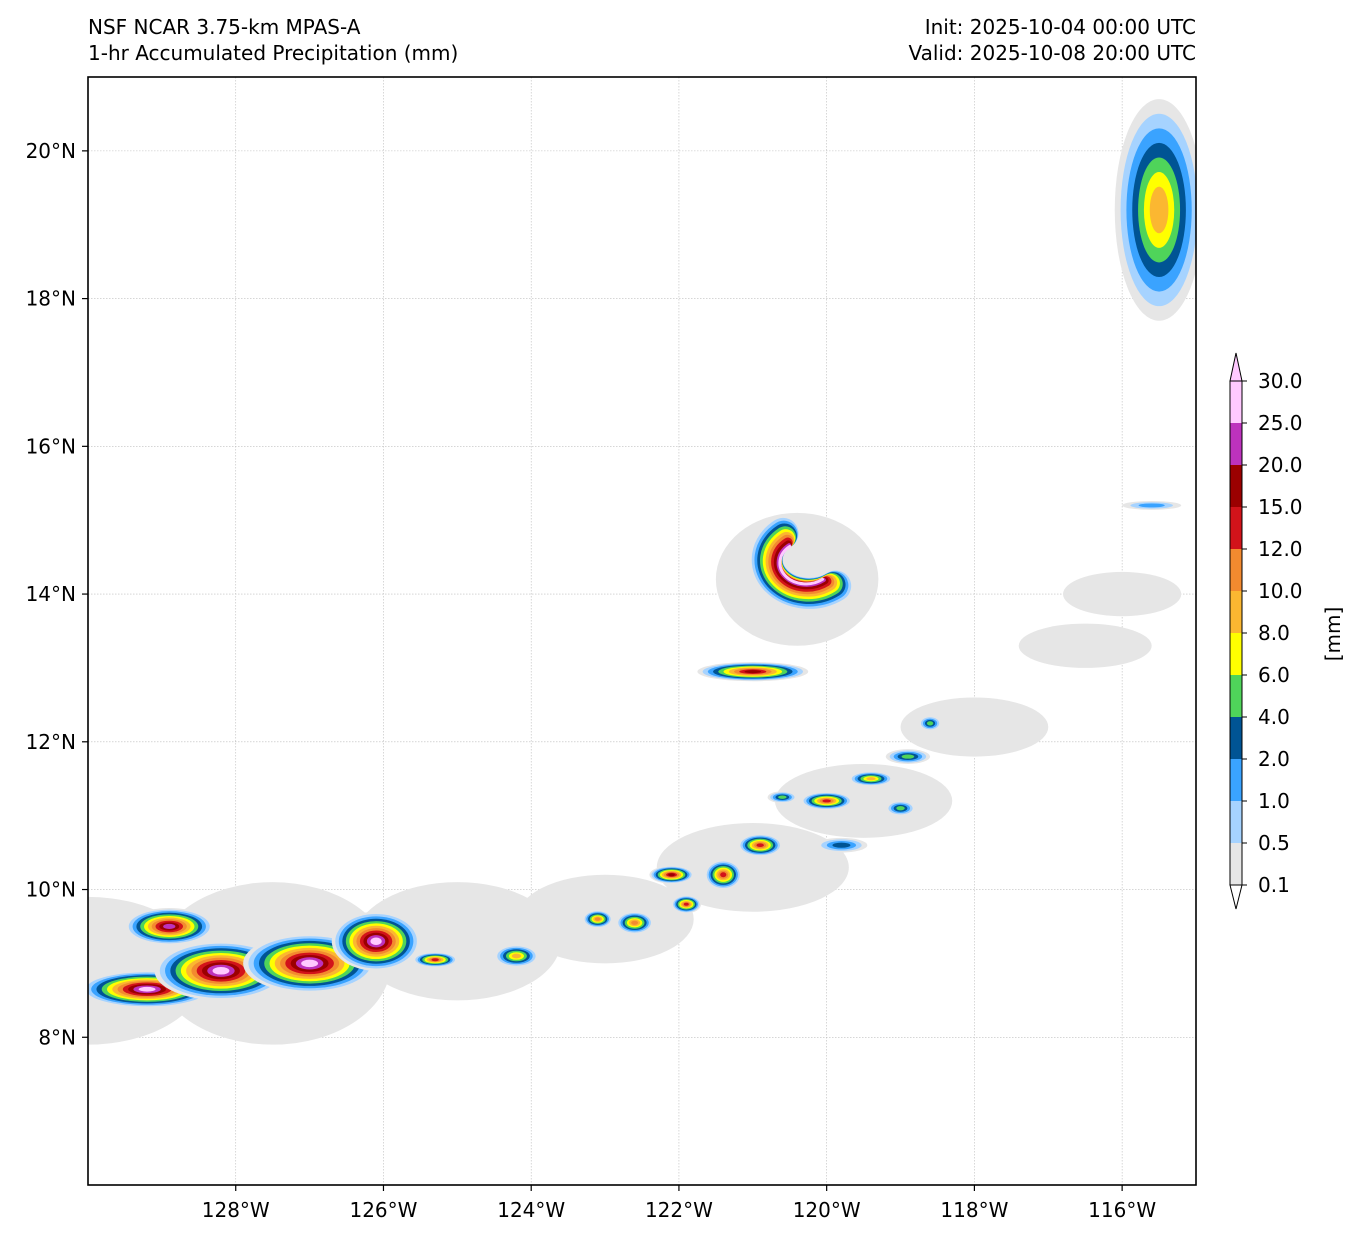  I want to click on field-title: 1-hr Accumulated Precipitation (mm), so click(273, 53).